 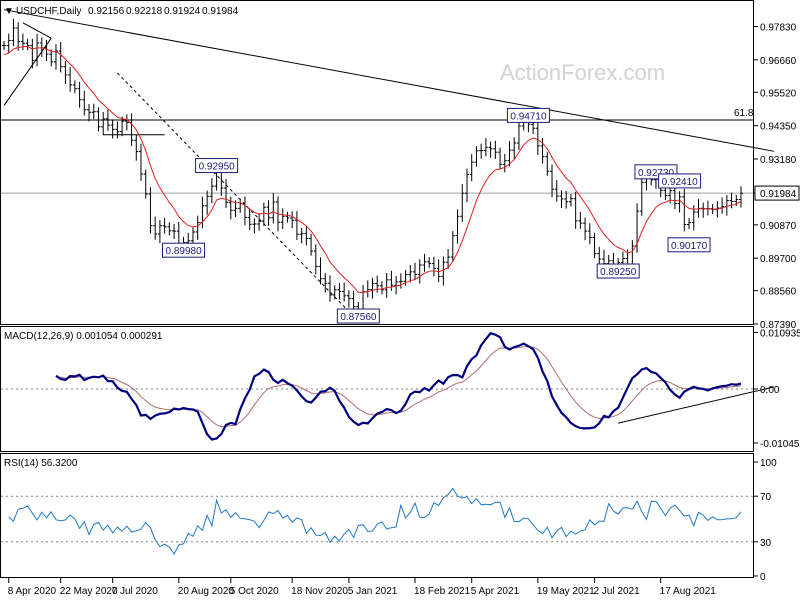 What do you see at coordinates (696, 405) in the screenshot?
I see `macd-trendline` at bounding box center [696, 405].